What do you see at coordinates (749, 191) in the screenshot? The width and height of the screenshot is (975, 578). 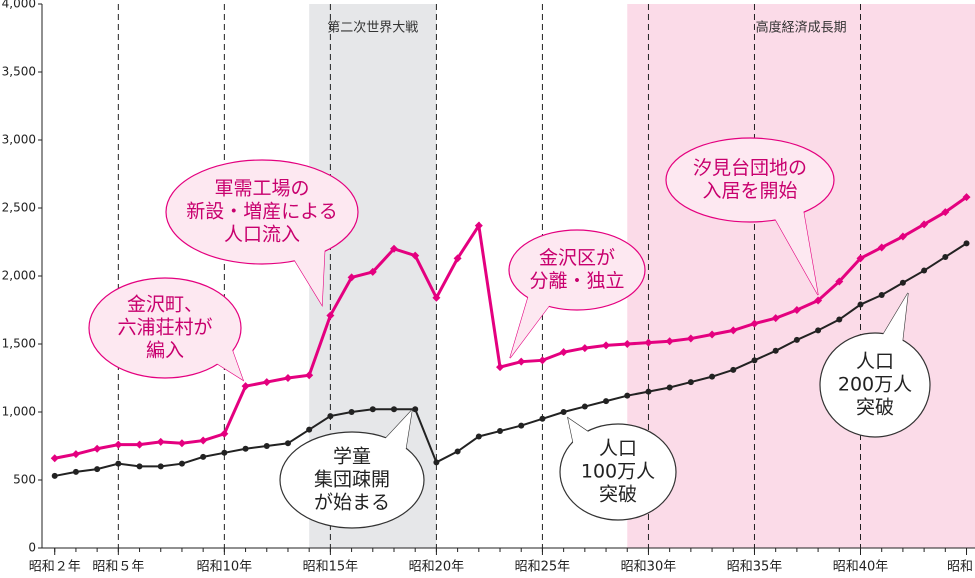 I see `callout-text: 入居を開始` at bounding box center [749, 191].